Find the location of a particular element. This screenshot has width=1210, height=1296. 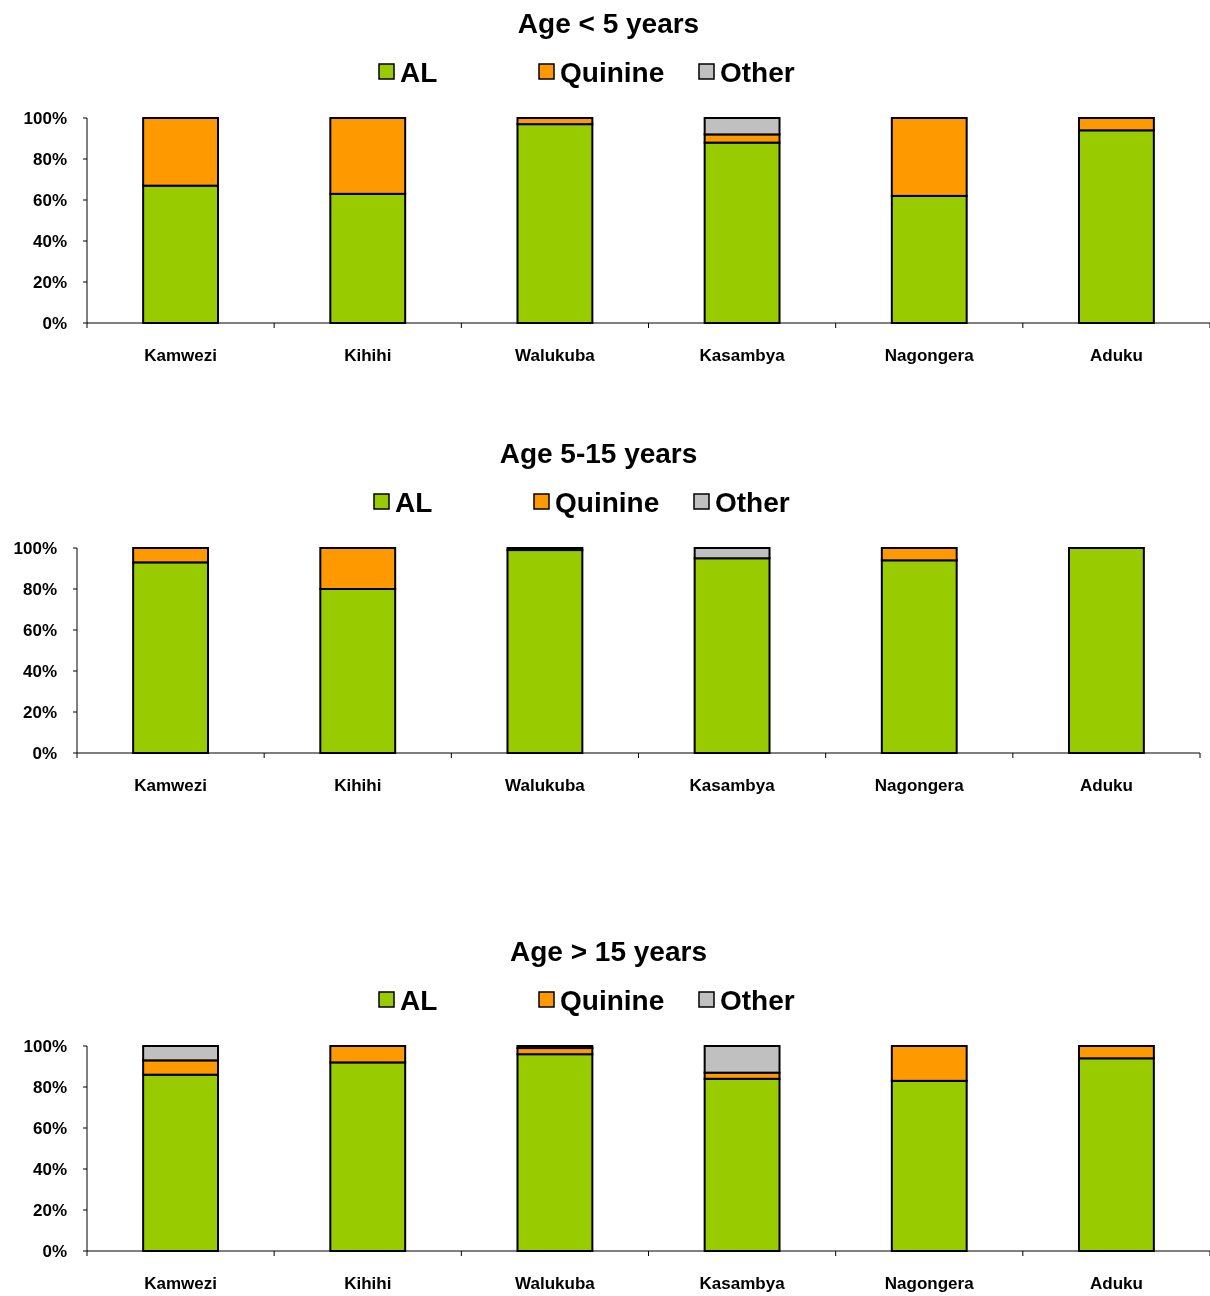

chart-title: Age < 5 years is located at coordinates (608, 23).